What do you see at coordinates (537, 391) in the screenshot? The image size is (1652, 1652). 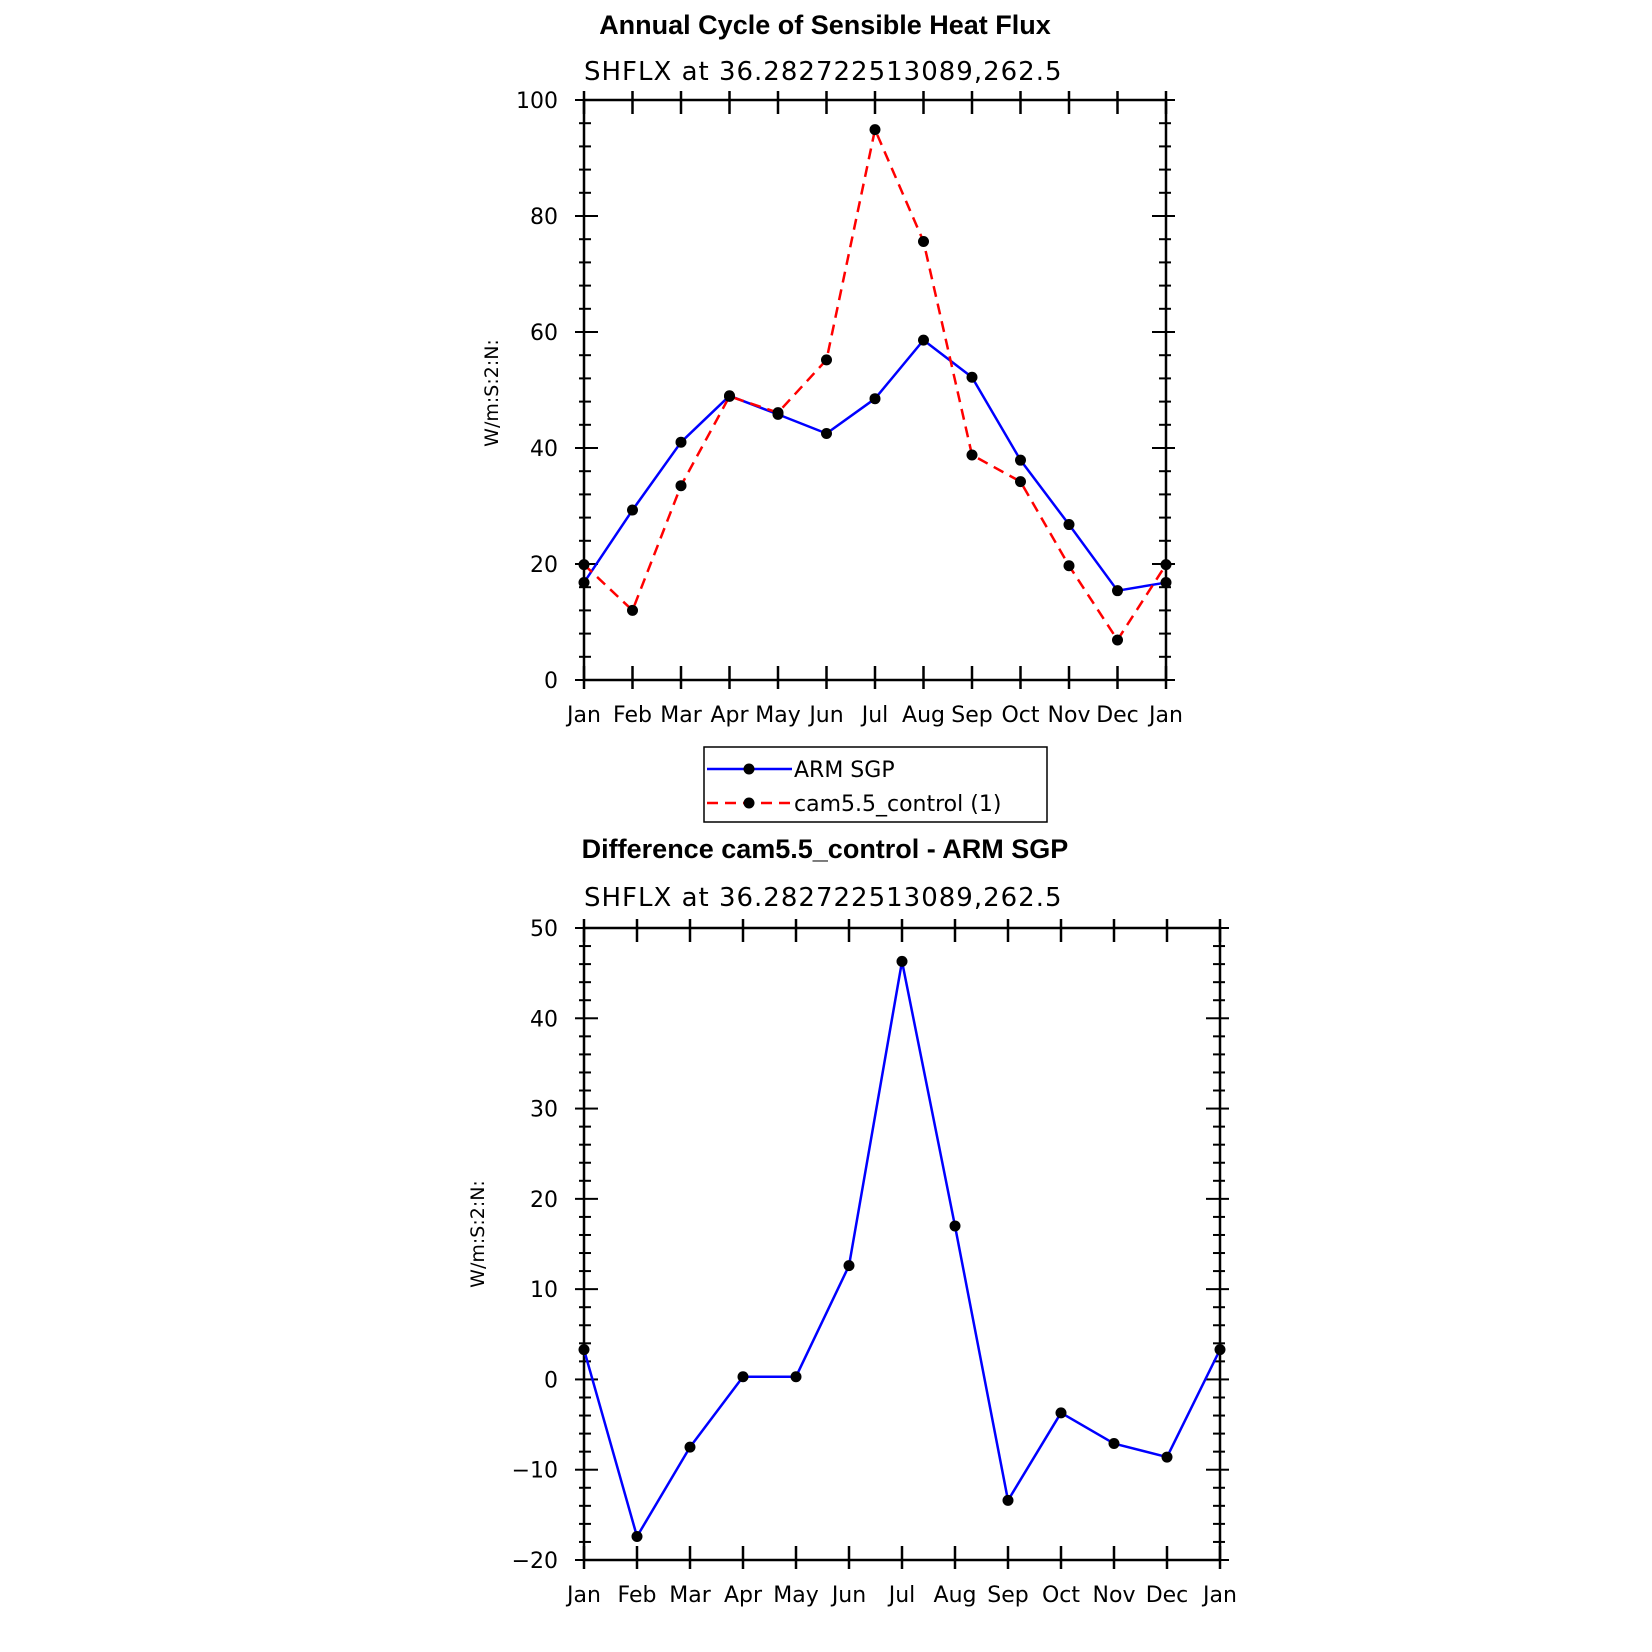 I see `chart1-y-tick-labels: 0 20 40 60 80 100` at bounding box center [537, 391].